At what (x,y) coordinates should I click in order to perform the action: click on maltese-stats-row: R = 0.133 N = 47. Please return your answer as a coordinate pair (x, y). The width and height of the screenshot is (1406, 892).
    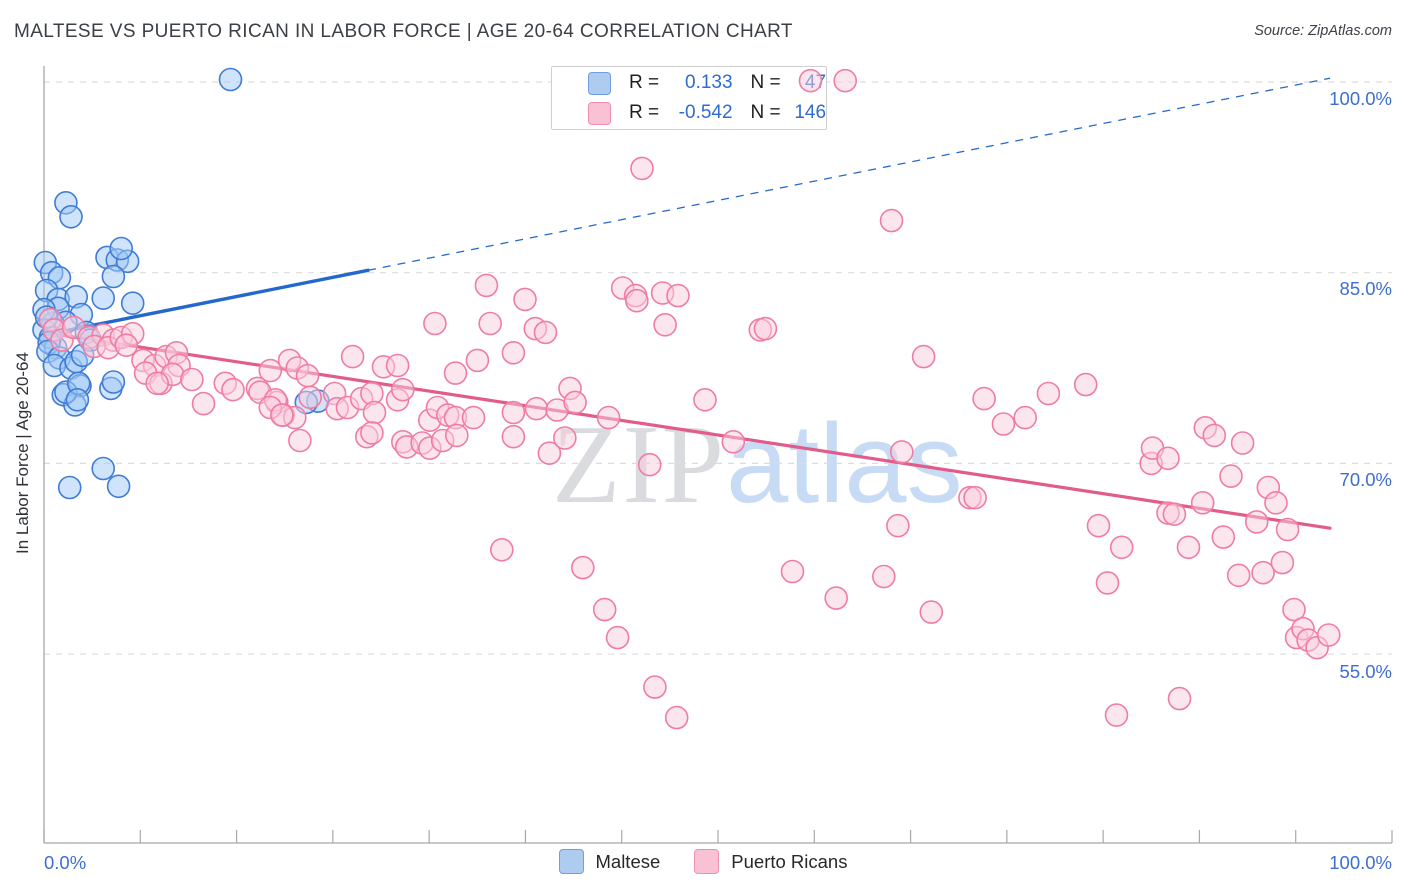
    Looking at the image, I should click on (689, 83).